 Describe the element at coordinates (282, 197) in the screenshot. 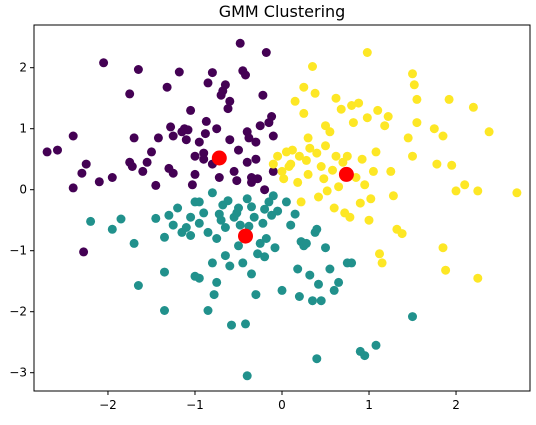

I see `centers-layer` at that location.